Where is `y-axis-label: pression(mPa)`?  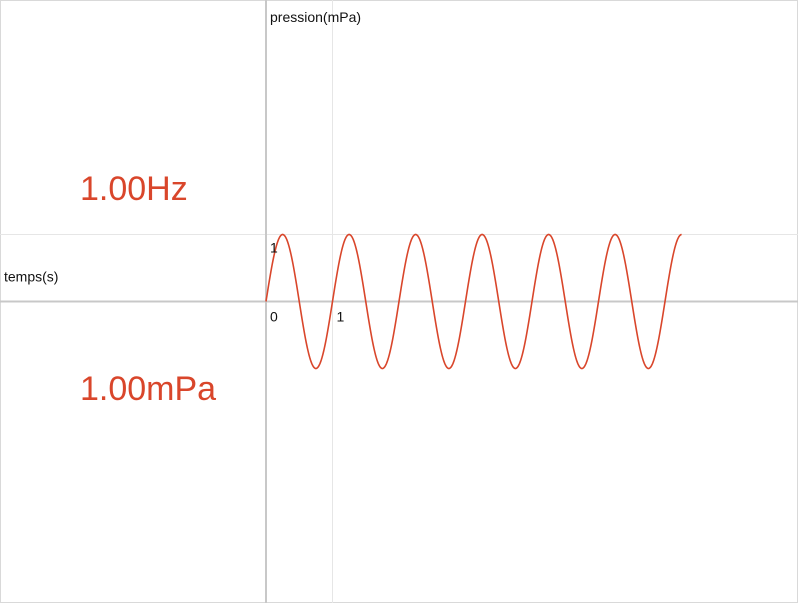
y-axis-label: pression(mPa) is located at coordinates (315, 17).